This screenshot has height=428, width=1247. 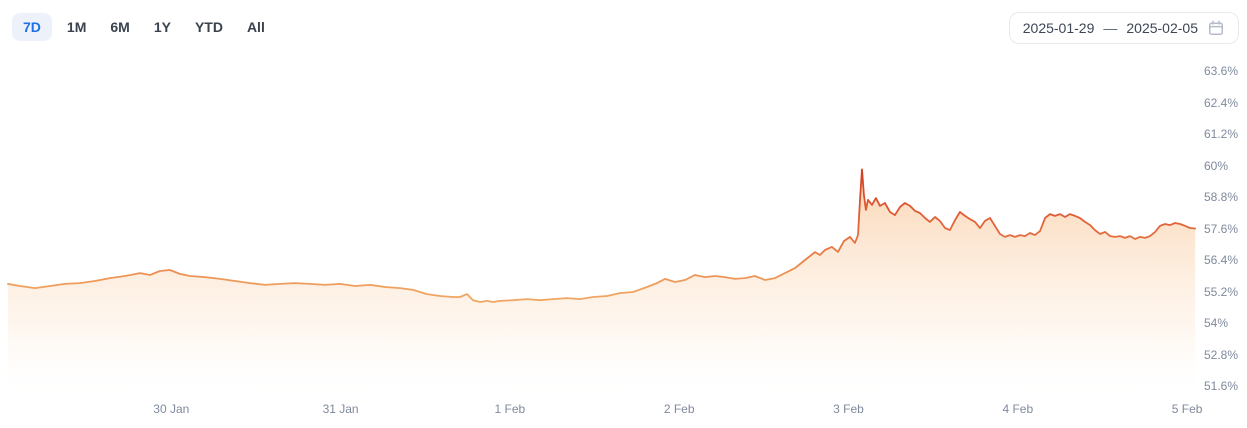 I want to click on y-axis-tick: 56.4%, so click(x=1221, y=260).